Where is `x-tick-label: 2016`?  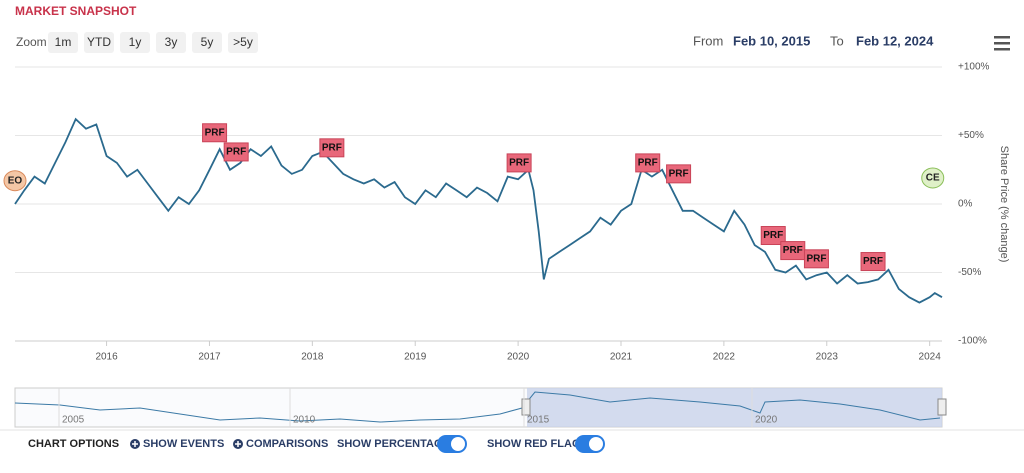 x-tick-label: 2016 is located at coordinates (106, 357).